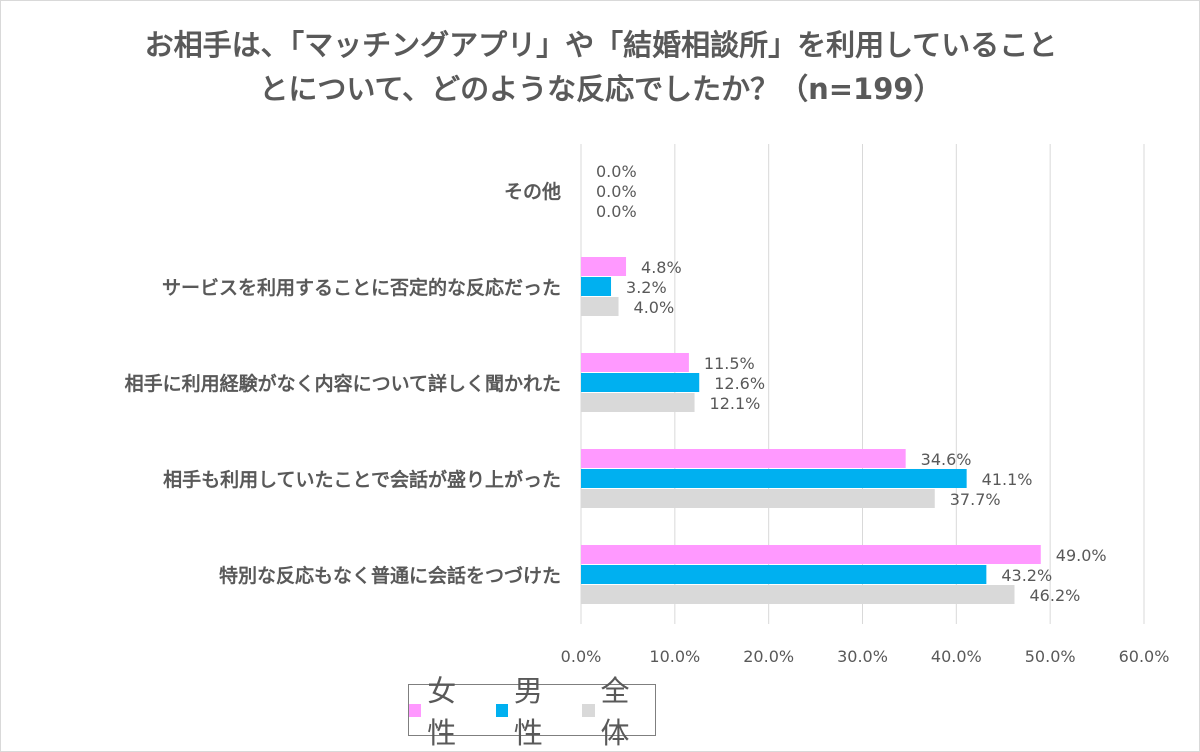  What do you see at coordinates (361, 287) in the screenshot?
I see `category-label: サービスを利用することに否定的な反応だった` at bounding box center [361, 287].